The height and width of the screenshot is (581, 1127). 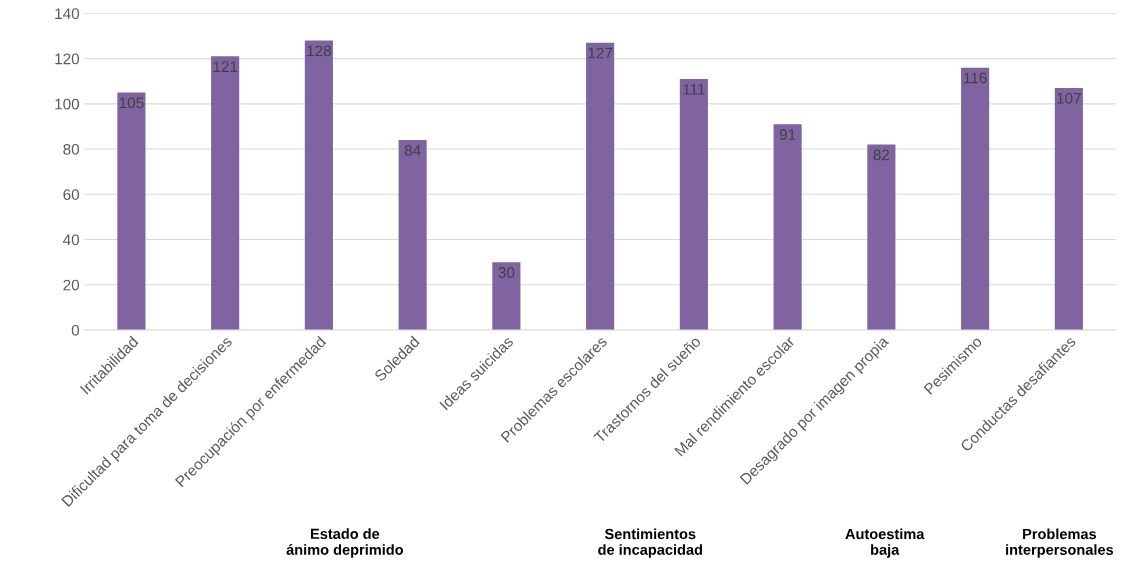 What do you see at coordinates (75, 330) in the screenshot?
I see `y-tick-label: 0` at bounding box center [75, 330].